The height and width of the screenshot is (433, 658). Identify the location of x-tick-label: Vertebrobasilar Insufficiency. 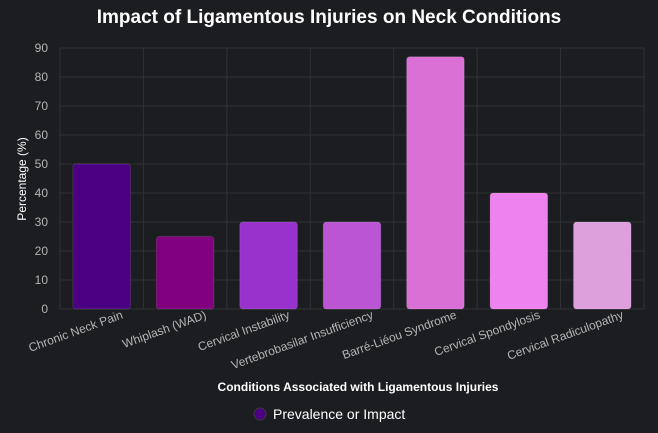
(302, 340).